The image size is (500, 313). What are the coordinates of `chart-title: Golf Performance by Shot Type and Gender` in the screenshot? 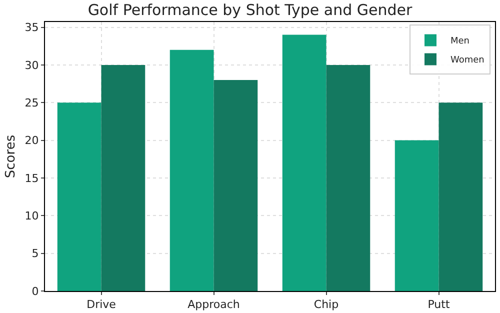 It's located at (250, 10).